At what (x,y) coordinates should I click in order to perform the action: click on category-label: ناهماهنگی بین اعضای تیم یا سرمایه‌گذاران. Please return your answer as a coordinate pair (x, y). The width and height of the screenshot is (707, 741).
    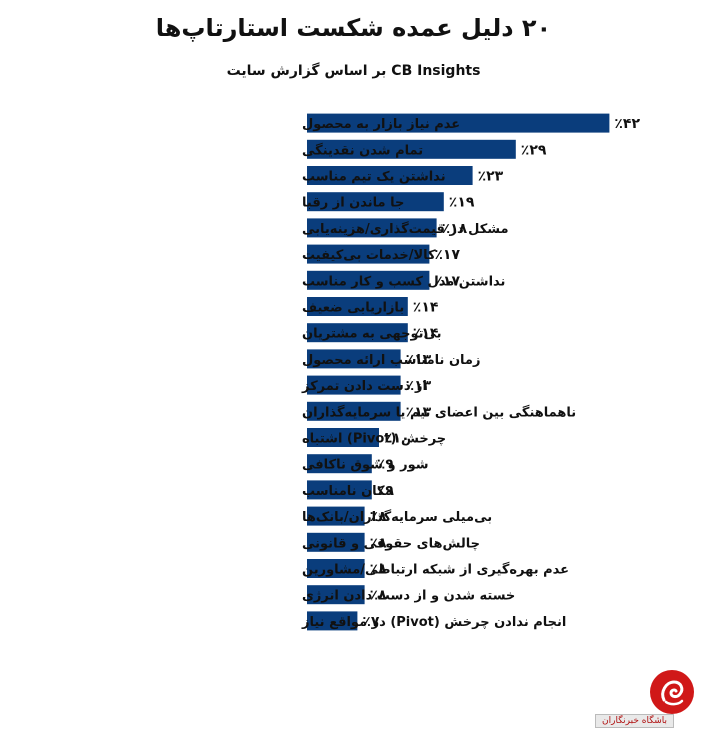
    Looking at the image, I should click on (439, 412).